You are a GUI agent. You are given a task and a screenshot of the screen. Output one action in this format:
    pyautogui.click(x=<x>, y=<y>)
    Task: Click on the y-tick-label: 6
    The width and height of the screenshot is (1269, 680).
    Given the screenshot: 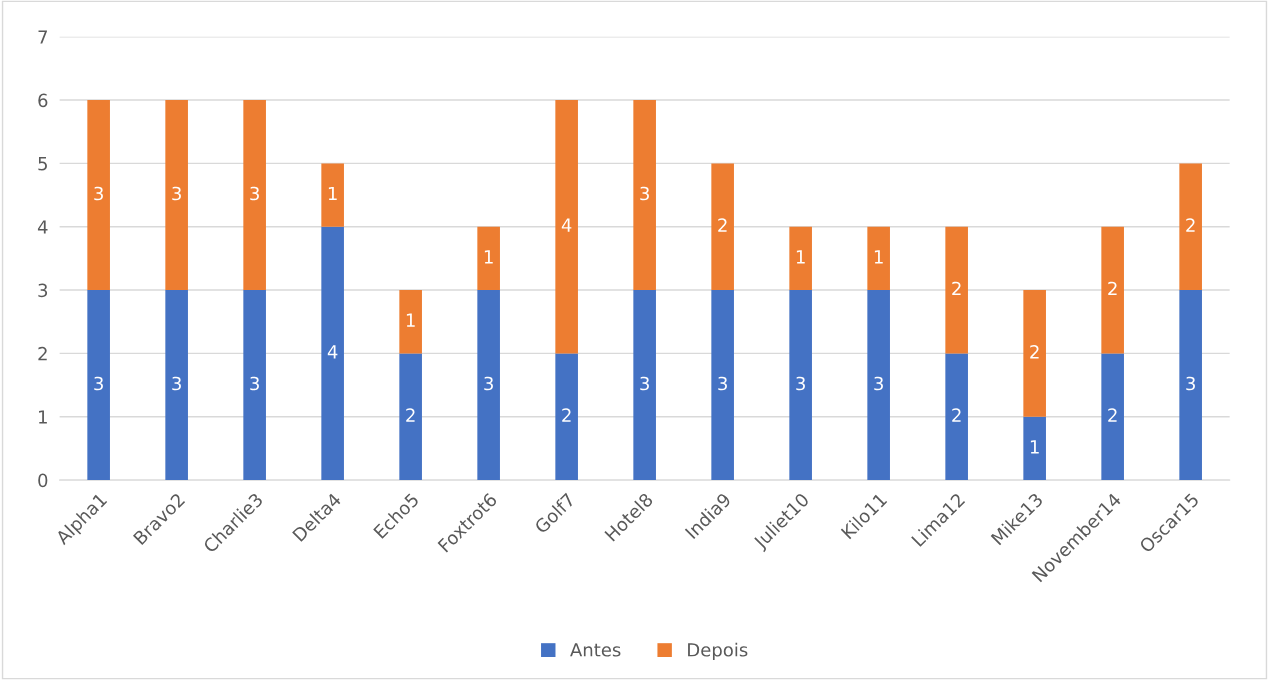 What is the action you would take?
    pyautogui.click(x=43, y=100)
    